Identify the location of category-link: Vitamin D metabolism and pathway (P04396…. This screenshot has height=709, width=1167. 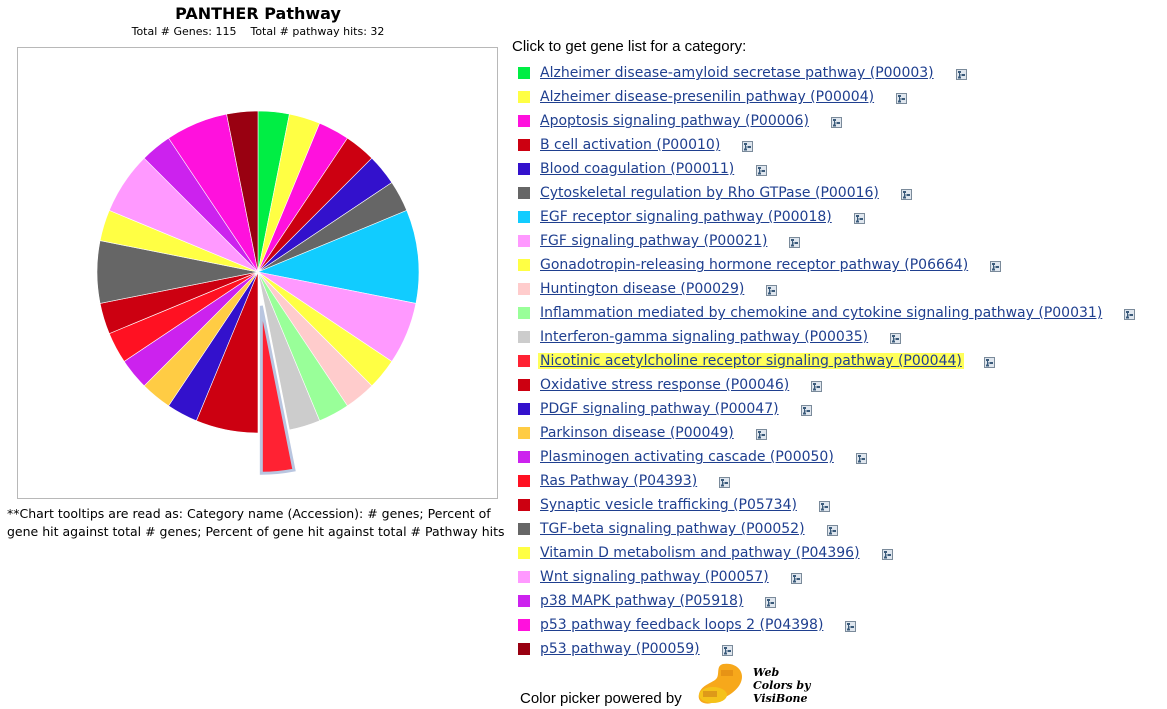
(700, 553).